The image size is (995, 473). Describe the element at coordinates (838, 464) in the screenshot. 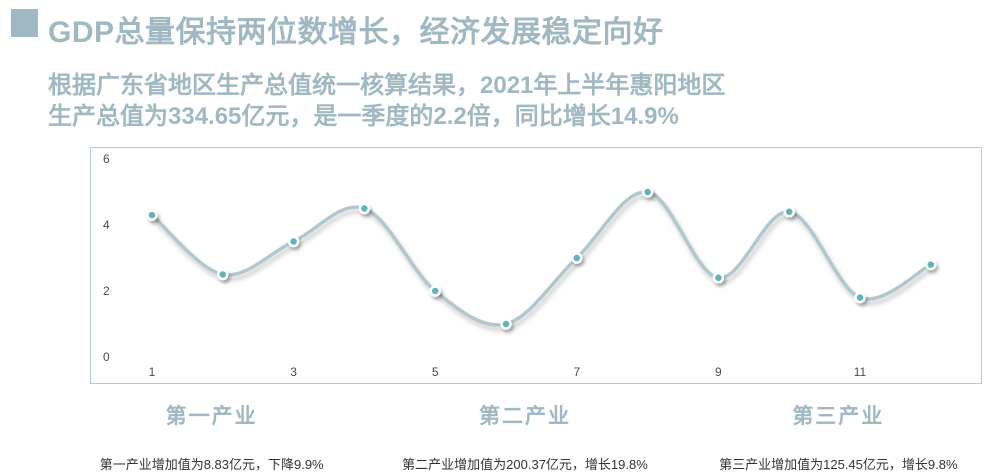

I see `sector-desc-tertiary: 第三产业增加值为125.45亿元，增长9.8%` at that location.